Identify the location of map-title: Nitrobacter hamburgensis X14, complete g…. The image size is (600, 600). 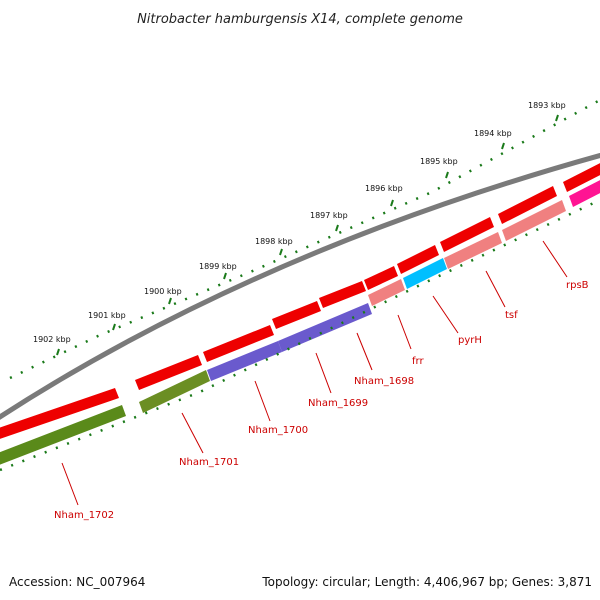
(300, 19).